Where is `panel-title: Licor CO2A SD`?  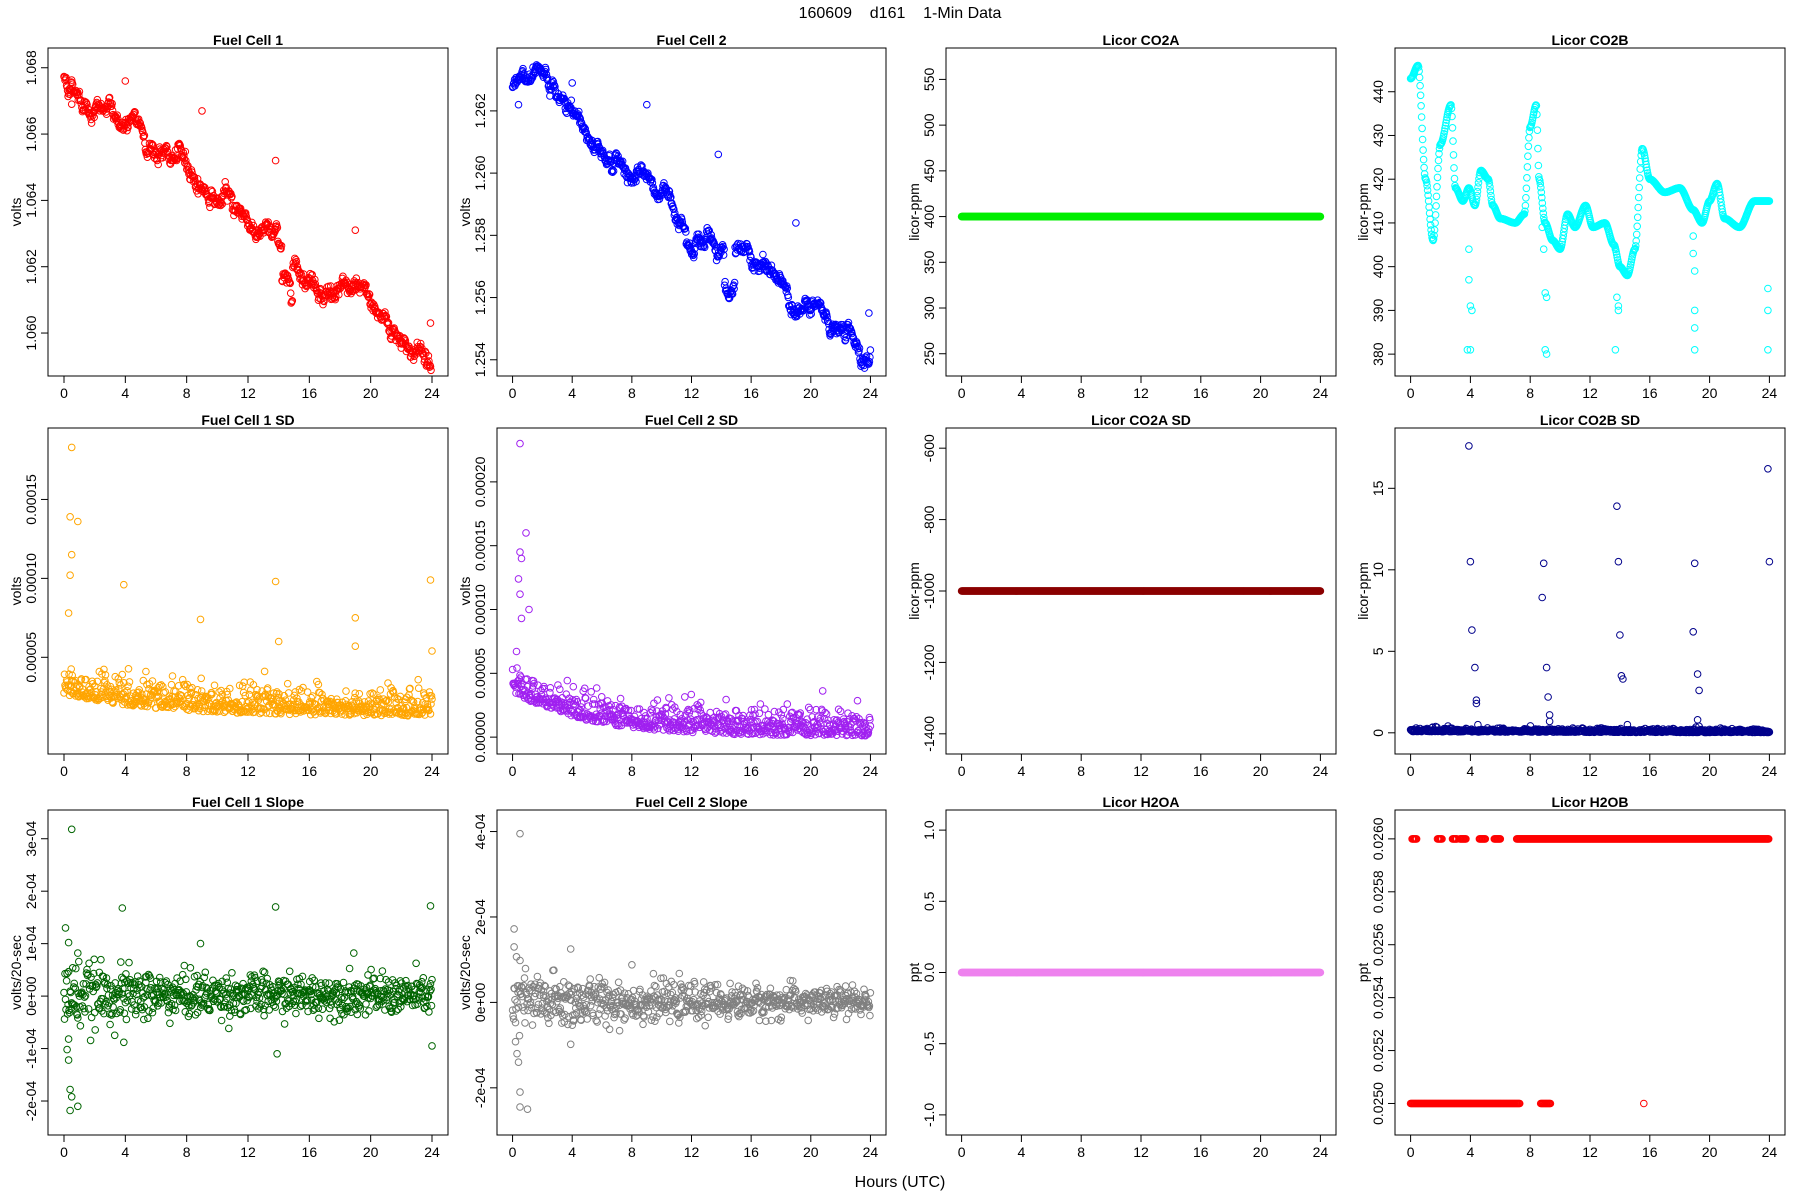 panel-title: Licor CO2A SD is located at coordinates (1141, 420).